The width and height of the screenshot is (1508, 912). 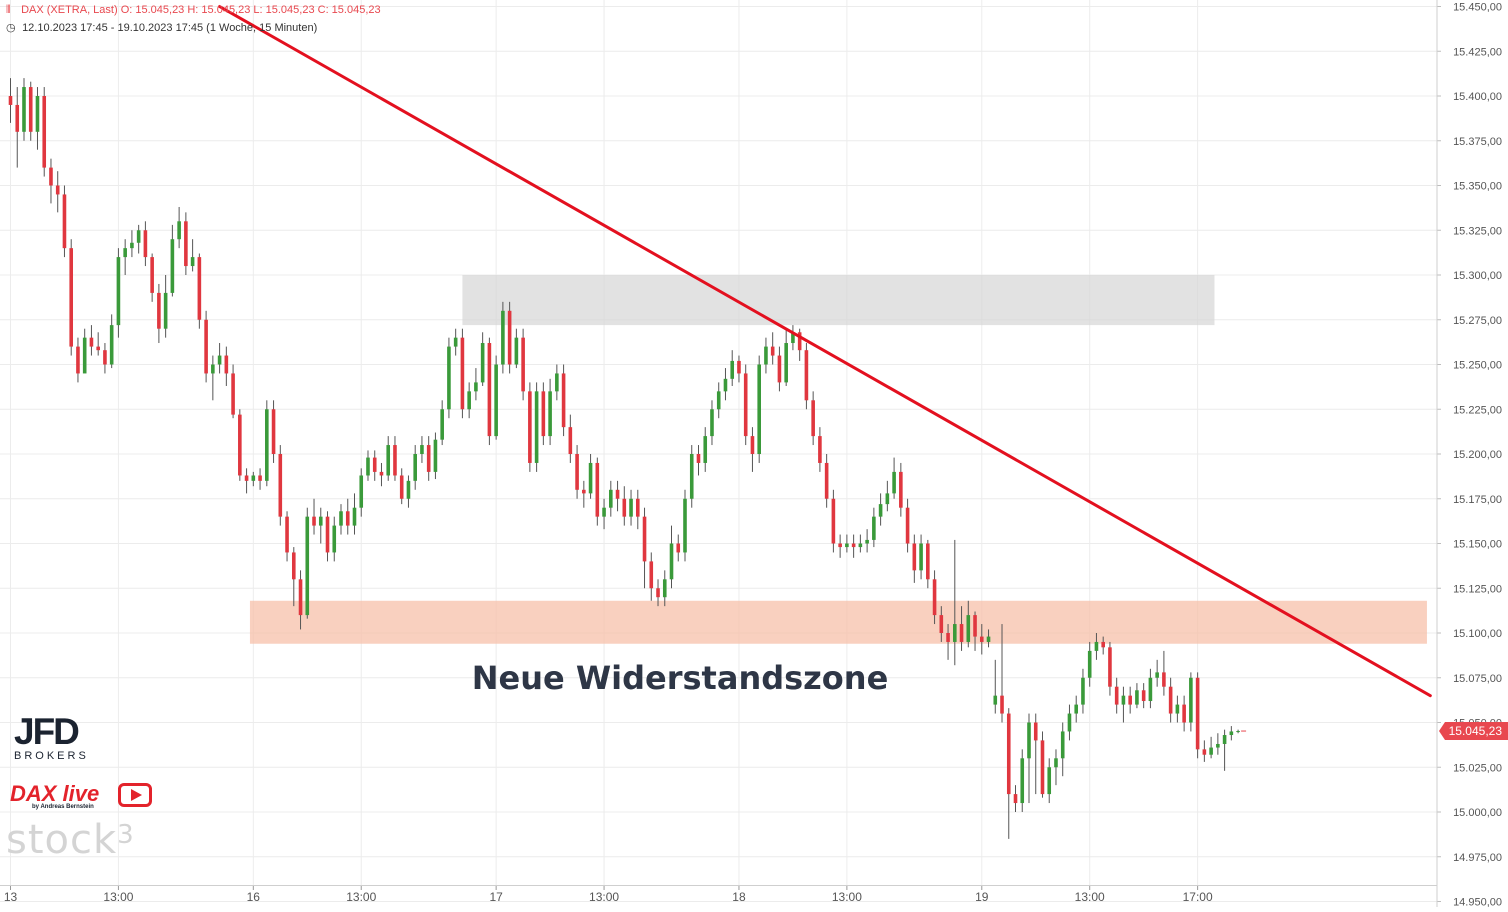 What do you see at coordinates (1477, 858) in the screenshot?
I see `y-tick-label: 14.975,00` at bounding box center [1477, 858].